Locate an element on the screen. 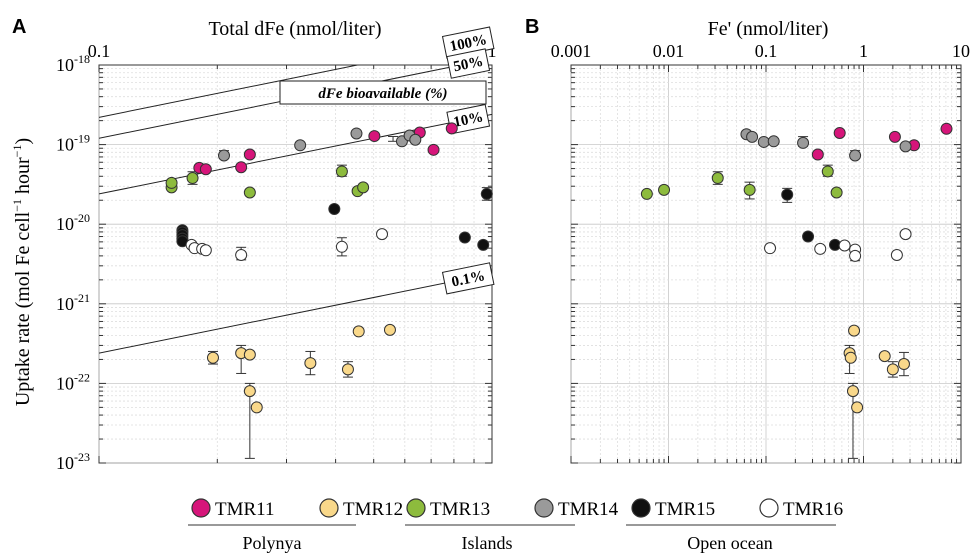 The width and height of the screenshot is (973, 554). bioavailability-line-label: 0.1% is located at coordinates (468, 278).